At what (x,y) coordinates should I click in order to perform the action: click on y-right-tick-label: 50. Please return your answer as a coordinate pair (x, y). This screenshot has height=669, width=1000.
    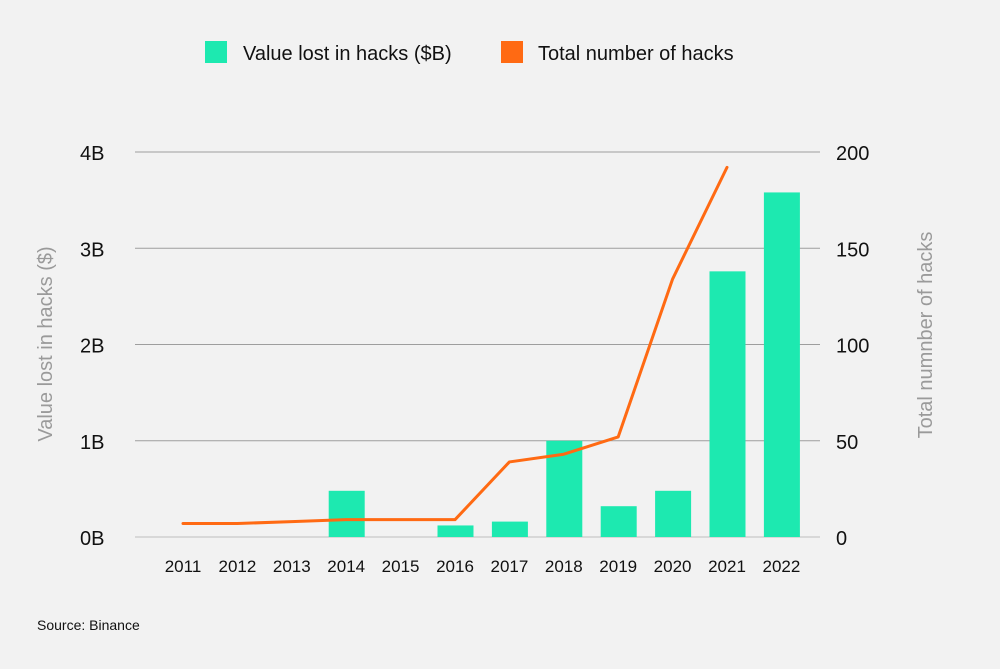
    Looking at the image, I should click on (847, 443).